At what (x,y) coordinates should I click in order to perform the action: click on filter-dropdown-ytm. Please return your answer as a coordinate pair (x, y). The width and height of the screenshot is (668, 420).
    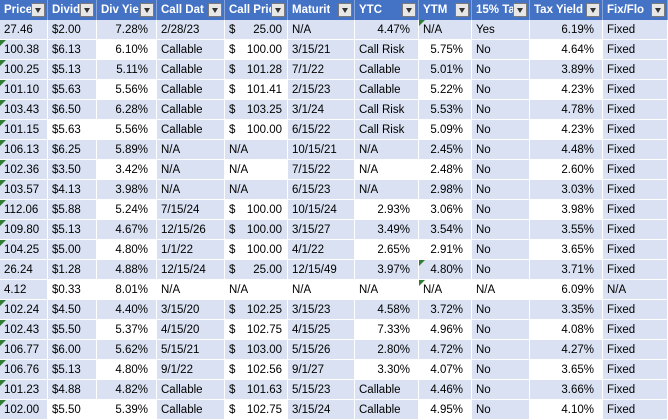
    Looking at the image, I should click on (462, 10).